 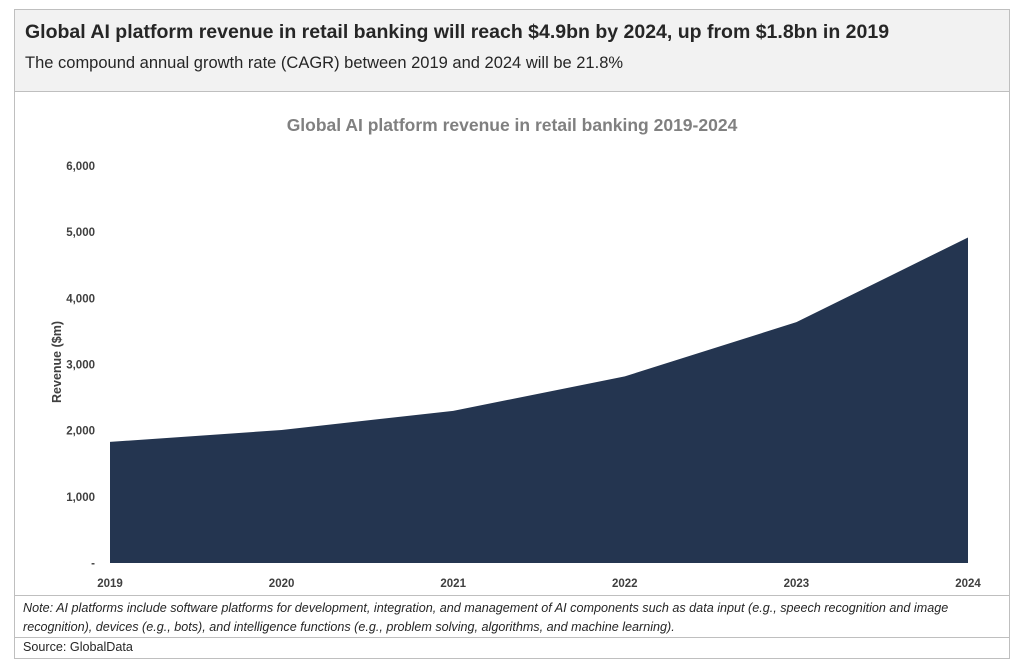 What do you see at coordinates (539, 584) in the screenshot?
I see `x-axis-ticks: 2019 2020 2021 2022 2023 2024` at bounding box center [539, 584].